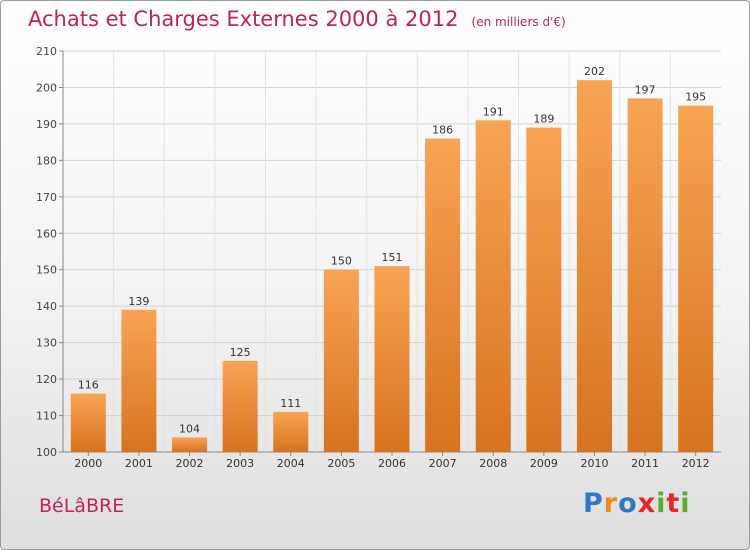 The image size is (750, 550). What do you see at coordinates (493, 111) in the screenshot?
I see `bar-value-label: 191` at bounding box center [493, 111].